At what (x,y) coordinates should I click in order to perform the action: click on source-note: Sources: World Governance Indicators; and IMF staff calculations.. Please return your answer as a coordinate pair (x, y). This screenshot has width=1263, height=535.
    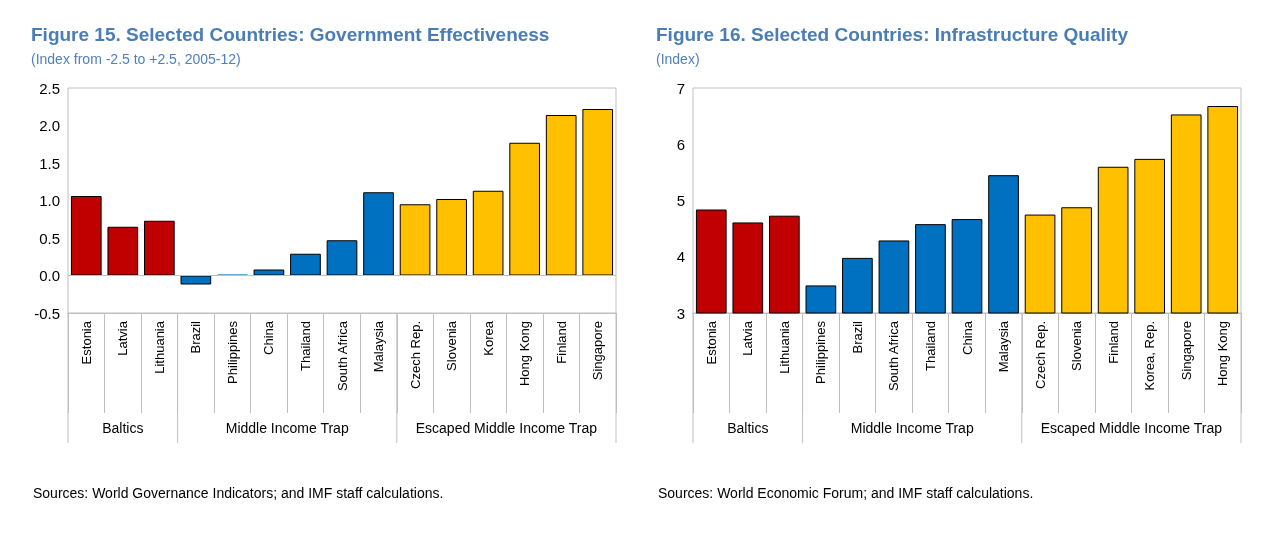
    Looking at the image, I should click on (238, 493).